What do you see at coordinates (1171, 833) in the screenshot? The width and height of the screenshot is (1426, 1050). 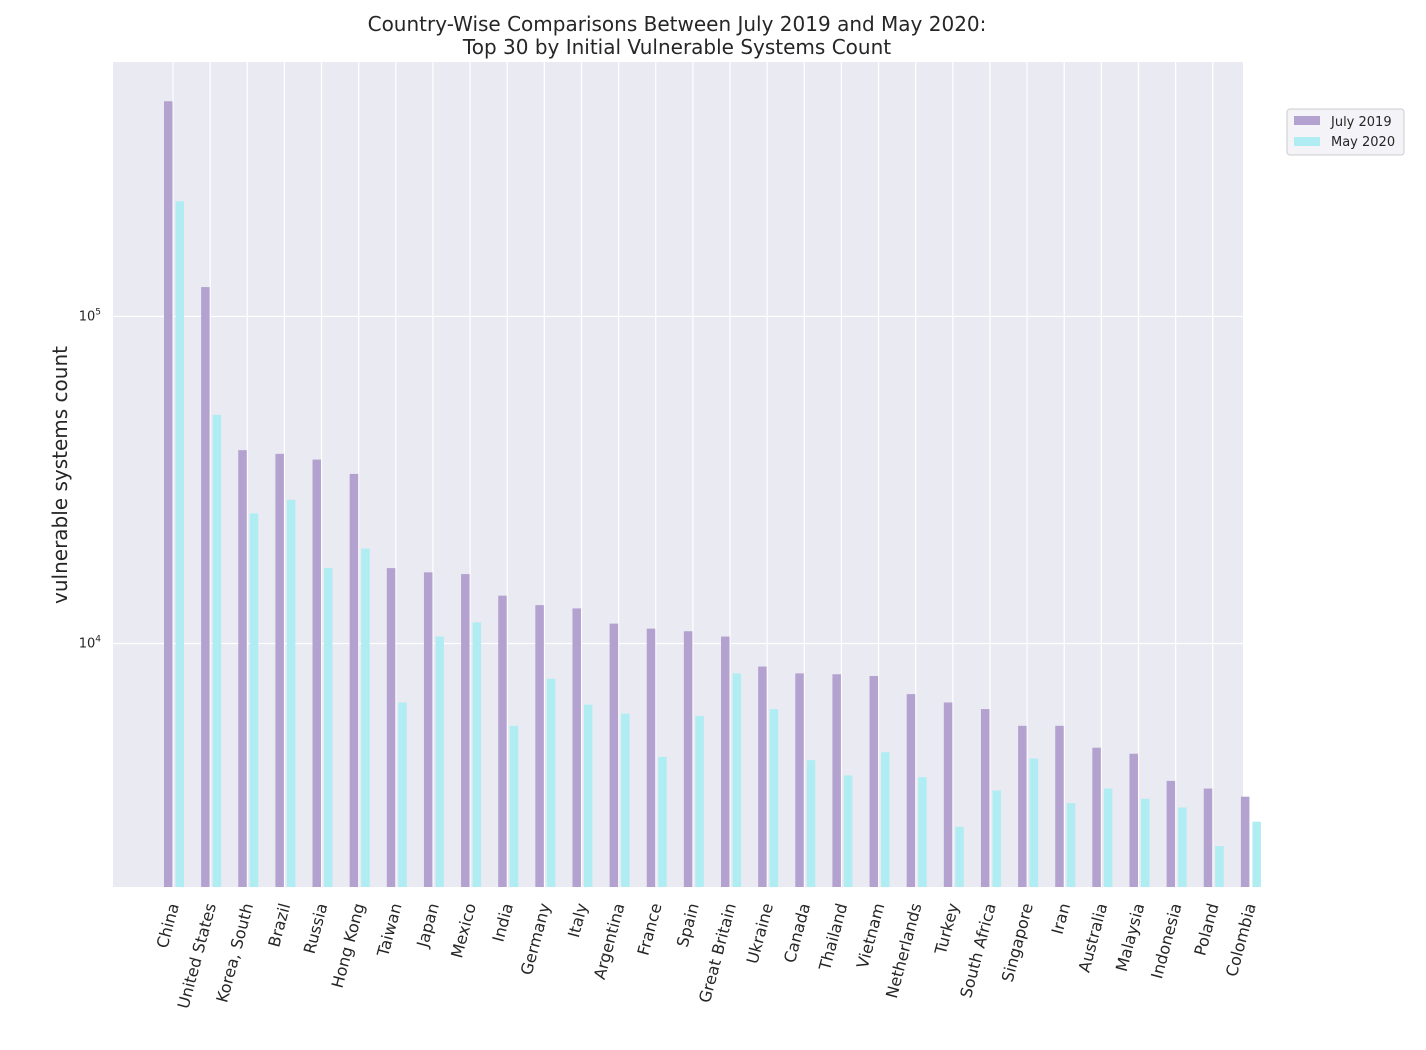 I see `bar-july-2019-indonesia` at bounding box center [1171, 833].